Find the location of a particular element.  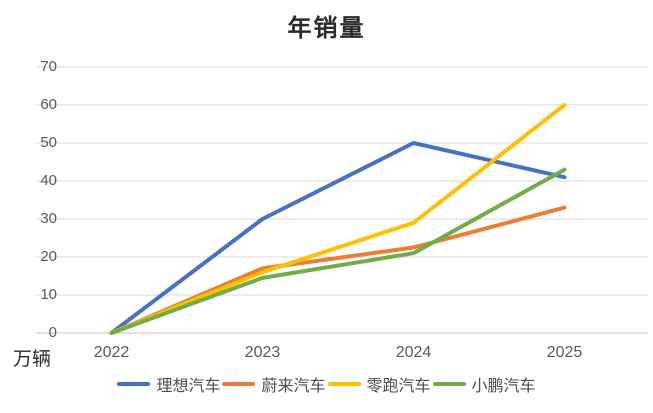

legend-item: 理想汽车 is located at coordinates (168, 384).